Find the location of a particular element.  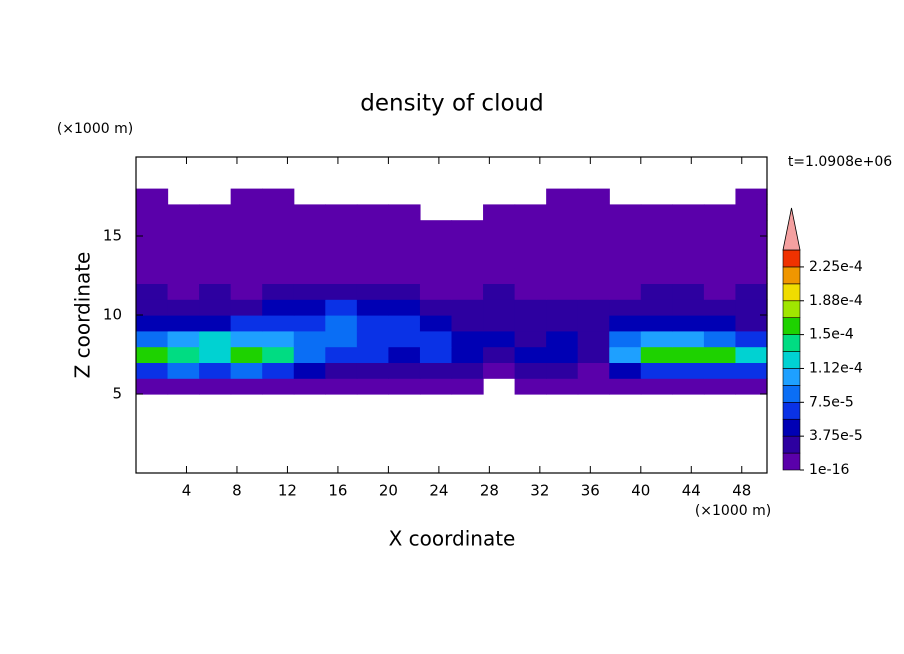

x-tick-label: 32 is located at coordinates (539, 491).